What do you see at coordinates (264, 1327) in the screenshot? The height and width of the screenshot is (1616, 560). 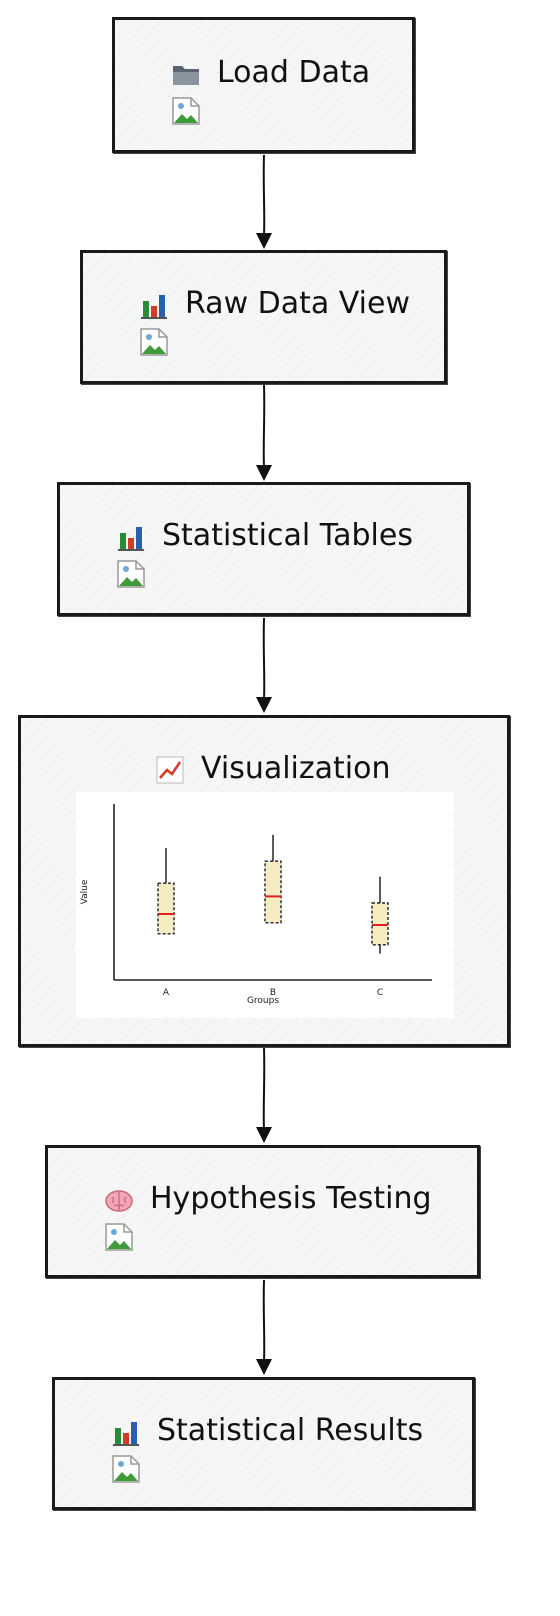 I see `arrow-hypothesis-to-results` at bounding box center [264, 1327].